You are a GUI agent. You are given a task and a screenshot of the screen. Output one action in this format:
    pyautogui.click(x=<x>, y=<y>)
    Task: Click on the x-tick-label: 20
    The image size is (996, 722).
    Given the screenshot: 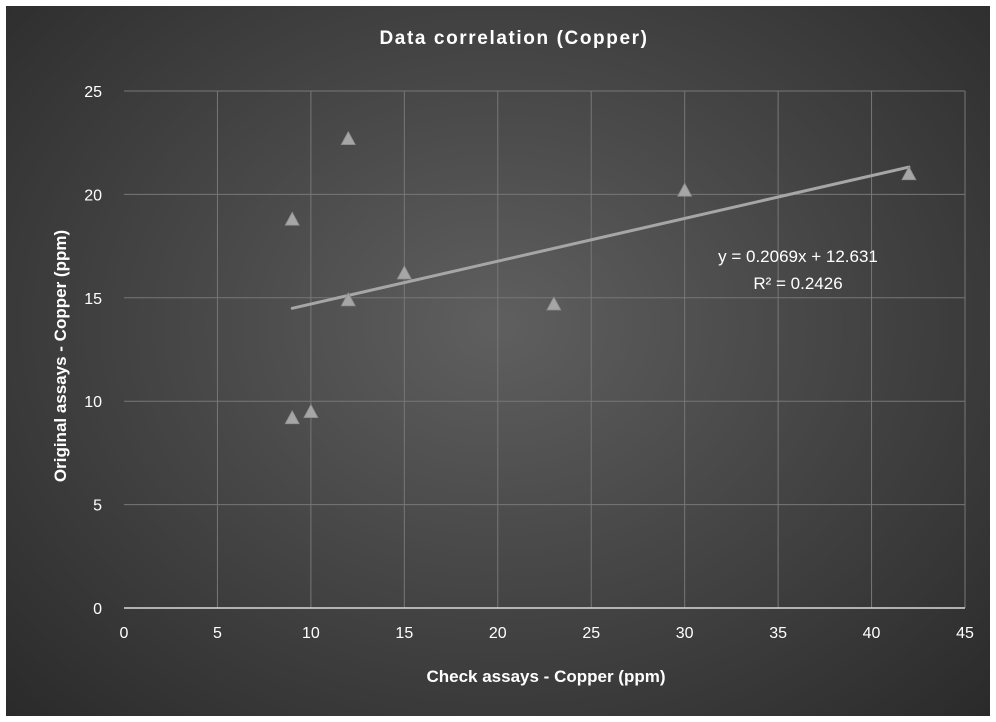 What is the action you would take?
    pyautogui.click(x=498, y=633)
    